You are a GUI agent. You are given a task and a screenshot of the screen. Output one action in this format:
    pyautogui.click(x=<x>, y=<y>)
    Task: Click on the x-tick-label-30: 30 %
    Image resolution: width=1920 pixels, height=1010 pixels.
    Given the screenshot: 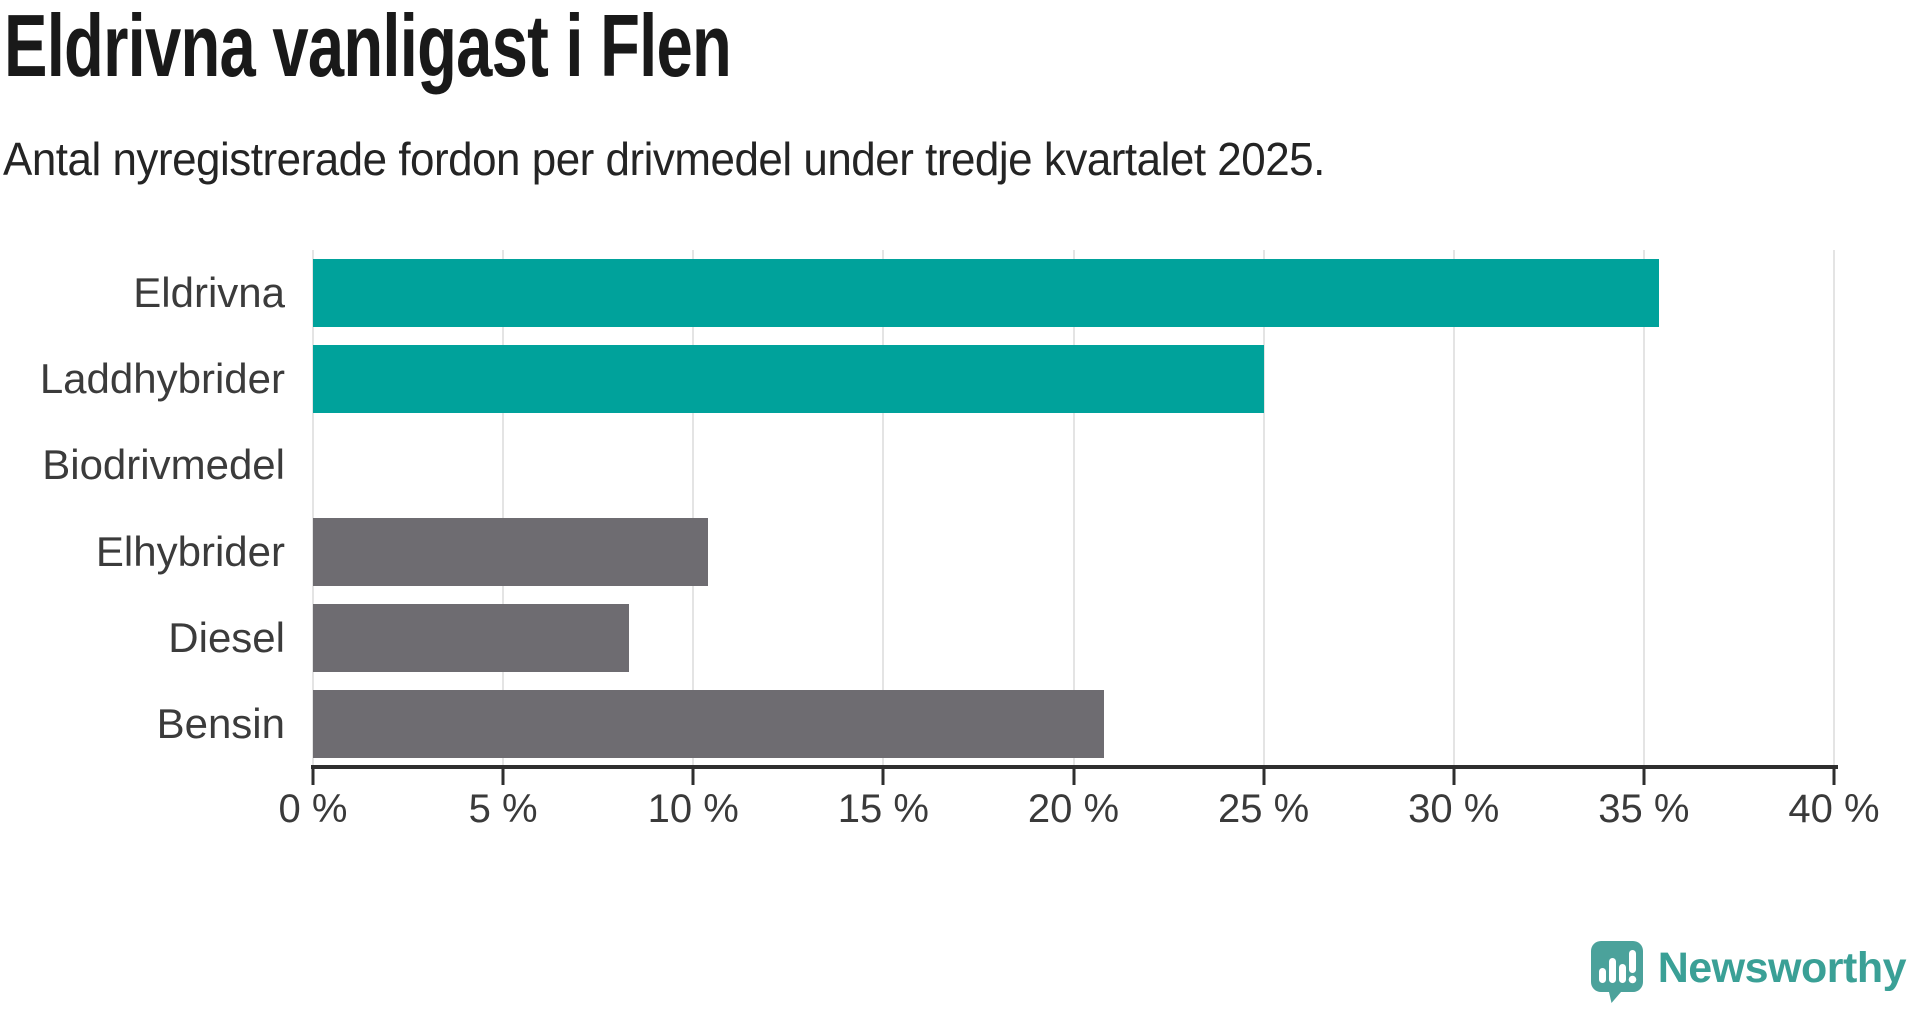 What is the action you would take?
    pyautogui.click(x=1454, y=809)
    